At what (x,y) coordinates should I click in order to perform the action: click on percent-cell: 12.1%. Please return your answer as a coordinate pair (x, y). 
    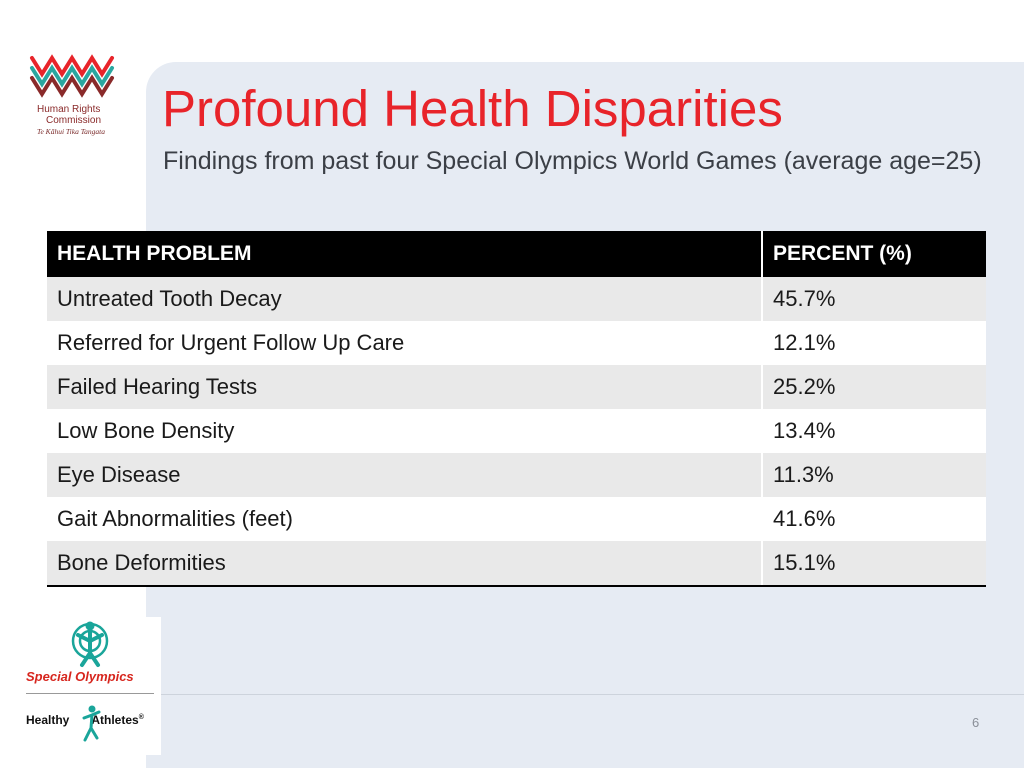
    Looking at the image, I should click on (873, 343).